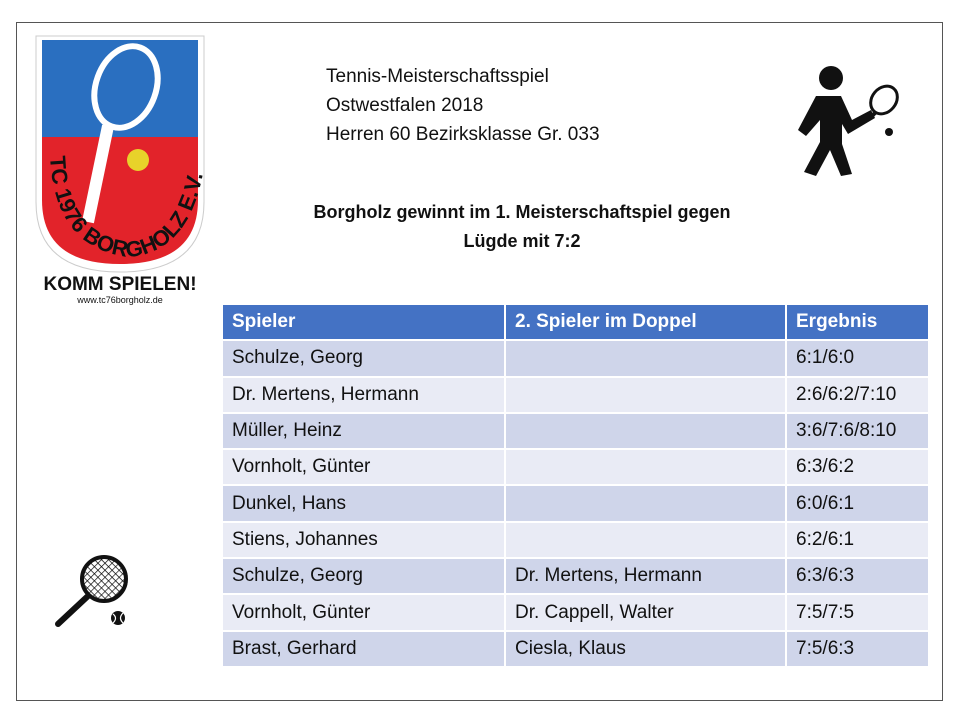 This screenshot has height=720, width=960. Describe the element at coordinates (645, 612) in the screenshot. I see `table-cell: Dr. Cappell, Walter` at that location.